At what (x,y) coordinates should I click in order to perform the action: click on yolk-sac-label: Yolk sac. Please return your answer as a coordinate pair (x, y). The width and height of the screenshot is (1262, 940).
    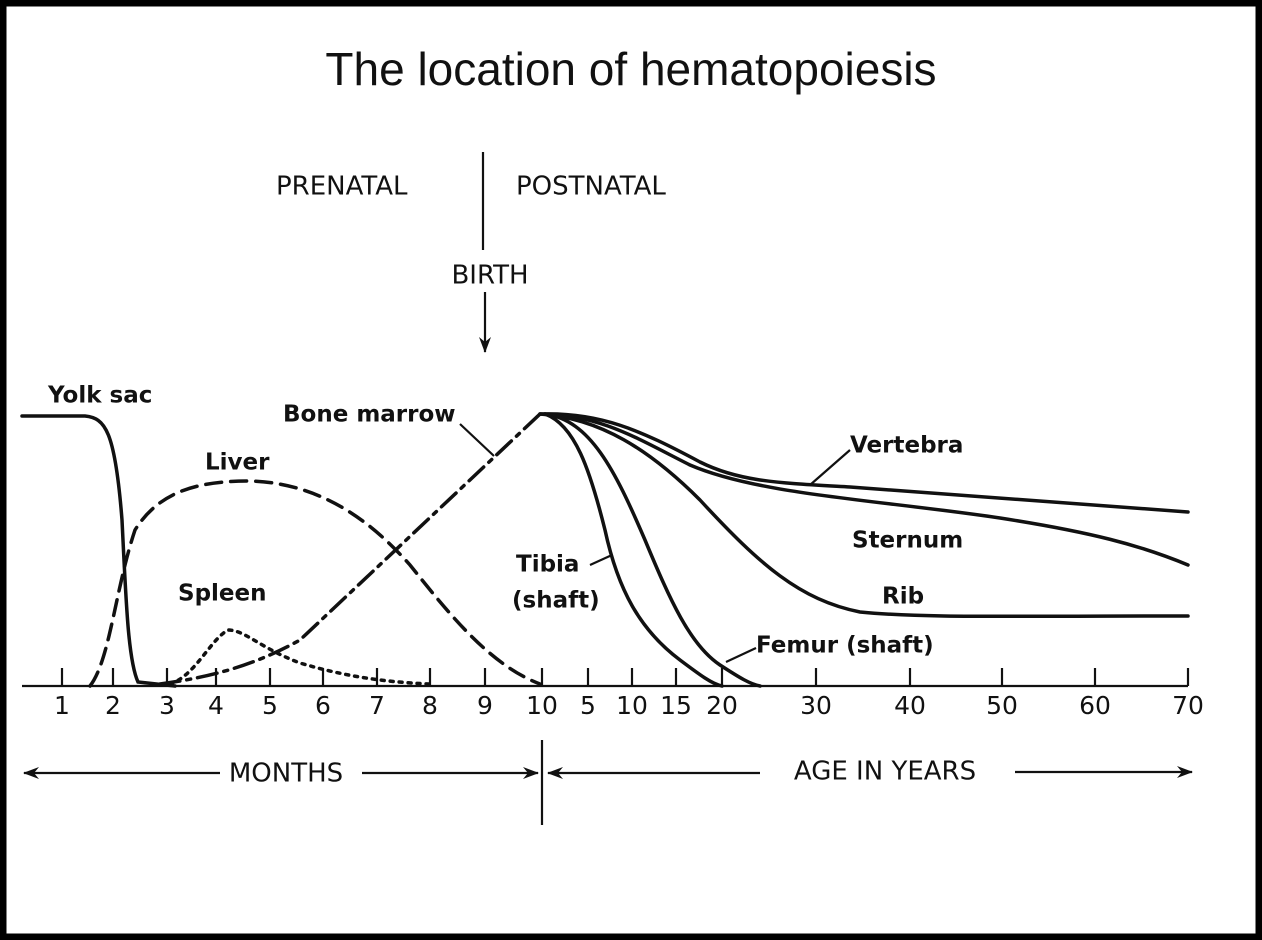
    Looking at the image, I should click on (99, 396).